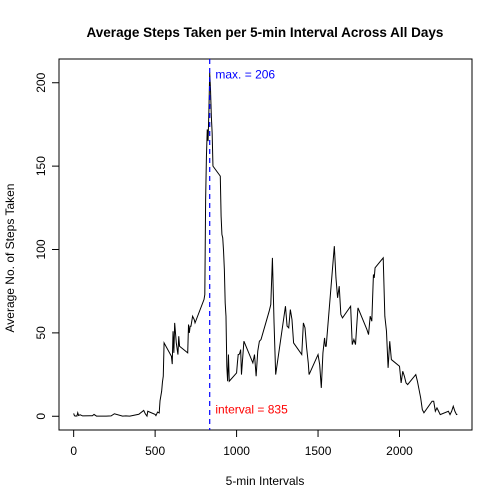 This screenshot has height=504, width=504. I want to click on interval-annotation: interval = 835, so click(251, 410).